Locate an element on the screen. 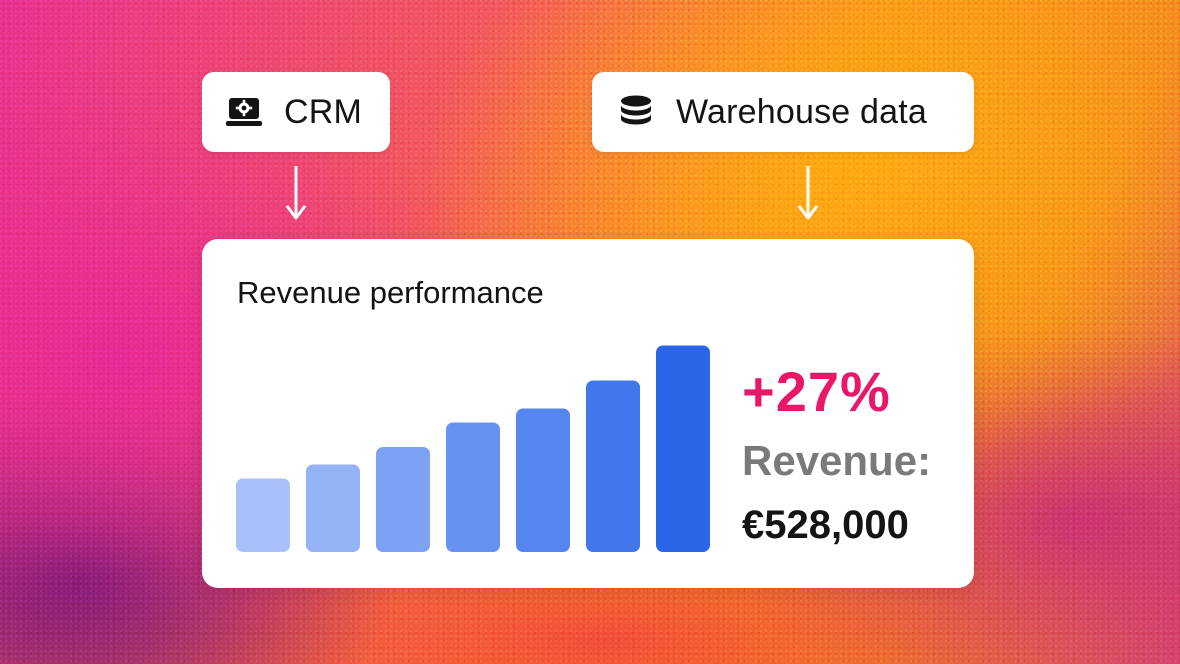 The height and width of the screenshot is (664, 1180). database-icon is located at coordinates (636, 112).